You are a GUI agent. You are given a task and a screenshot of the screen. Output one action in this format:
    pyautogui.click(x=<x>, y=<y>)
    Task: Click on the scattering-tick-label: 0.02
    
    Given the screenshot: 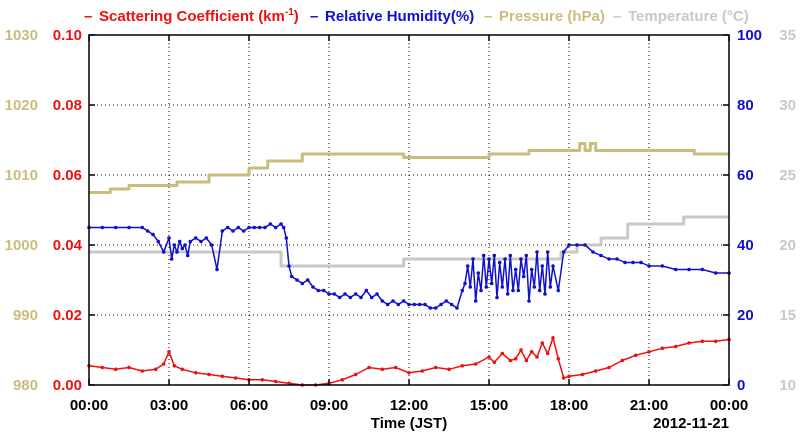 What is the action you would take?
    pyautogui.click(x=67, y=315)
    